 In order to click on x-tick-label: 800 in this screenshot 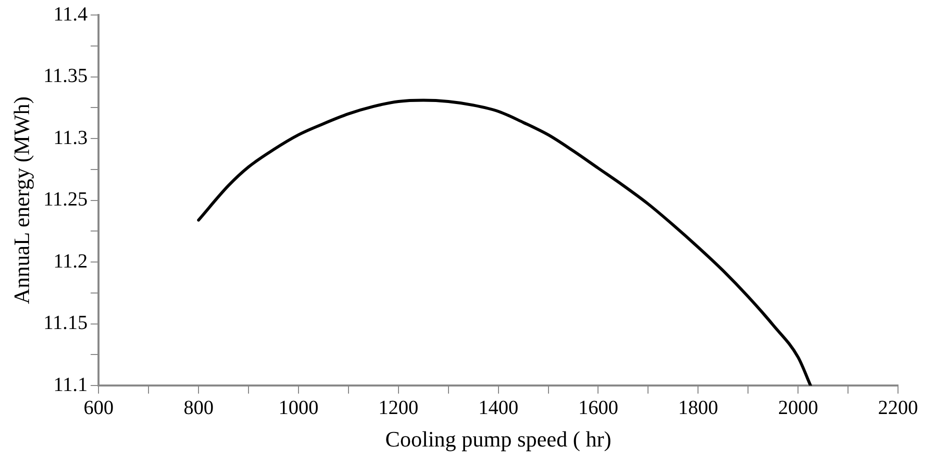, I will do `click(199, 407)`.